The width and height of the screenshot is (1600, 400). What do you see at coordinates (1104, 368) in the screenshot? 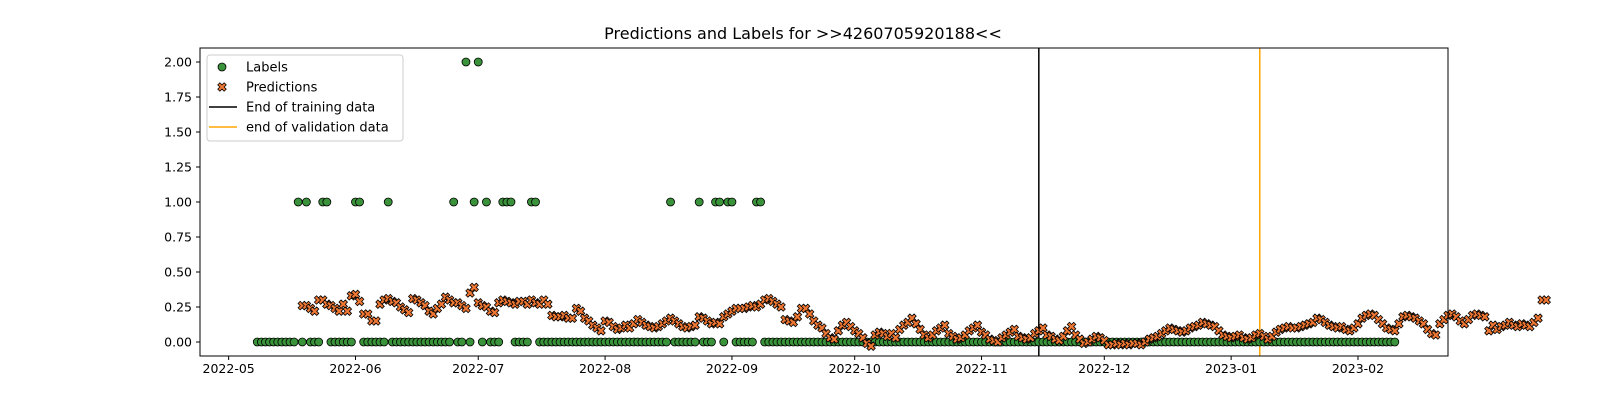
I see `x-tick-label: 2022-12` at bounding box center [1104, 368].